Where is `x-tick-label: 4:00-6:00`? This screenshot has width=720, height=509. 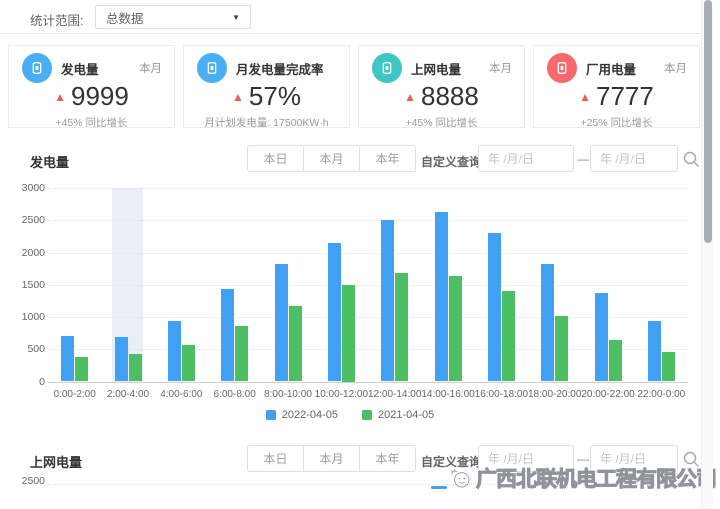
x-tick-label: 4:00-6:00 is located at coordinates (181, 394).